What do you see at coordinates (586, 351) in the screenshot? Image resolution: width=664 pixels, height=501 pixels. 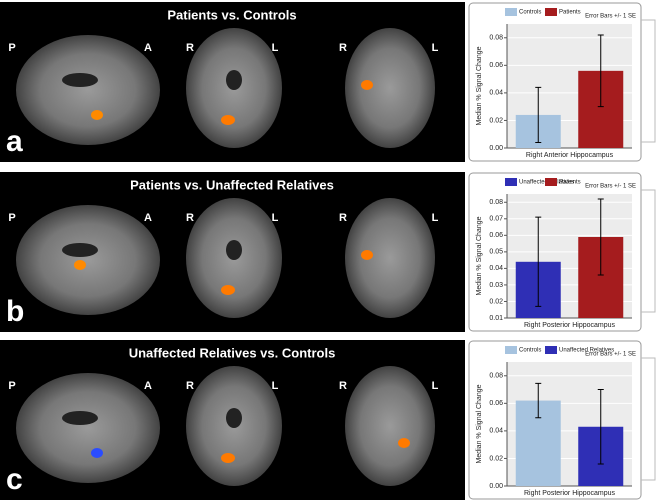 I see `legend-label: Unaffected Relatives` at bounding box center [586, 351].